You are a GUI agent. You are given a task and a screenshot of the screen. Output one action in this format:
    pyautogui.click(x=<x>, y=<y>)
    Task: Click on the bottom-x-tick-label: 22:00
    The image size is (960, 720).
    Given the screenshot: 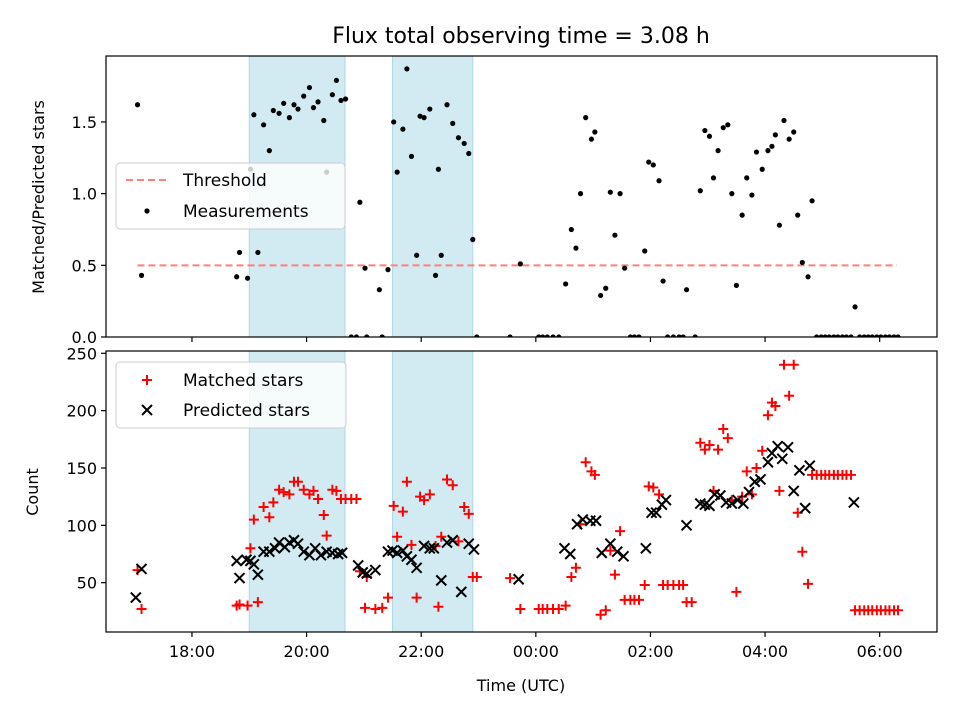 What is the action you would take?
    pyautogui.click(x=421, y=651)
    